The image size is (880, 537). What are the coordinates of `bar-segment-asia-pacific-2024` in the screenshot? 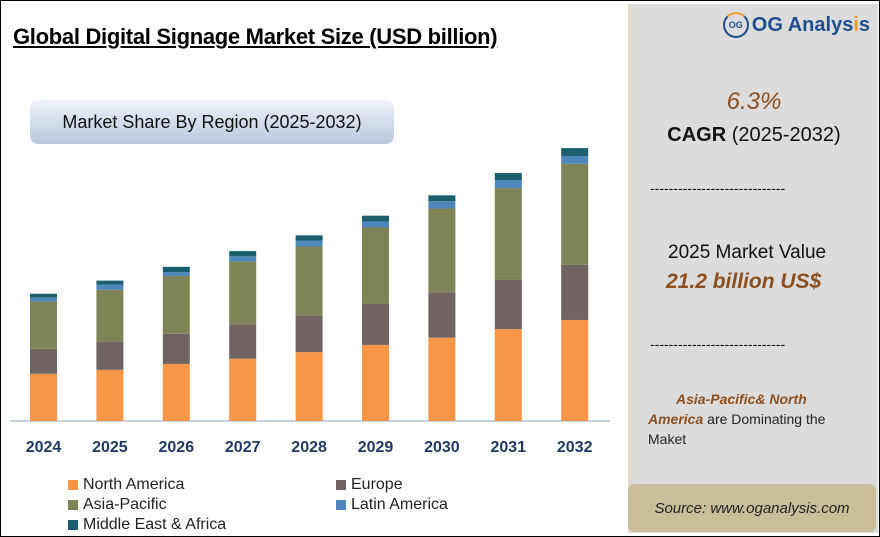 It's located at (43, 325).